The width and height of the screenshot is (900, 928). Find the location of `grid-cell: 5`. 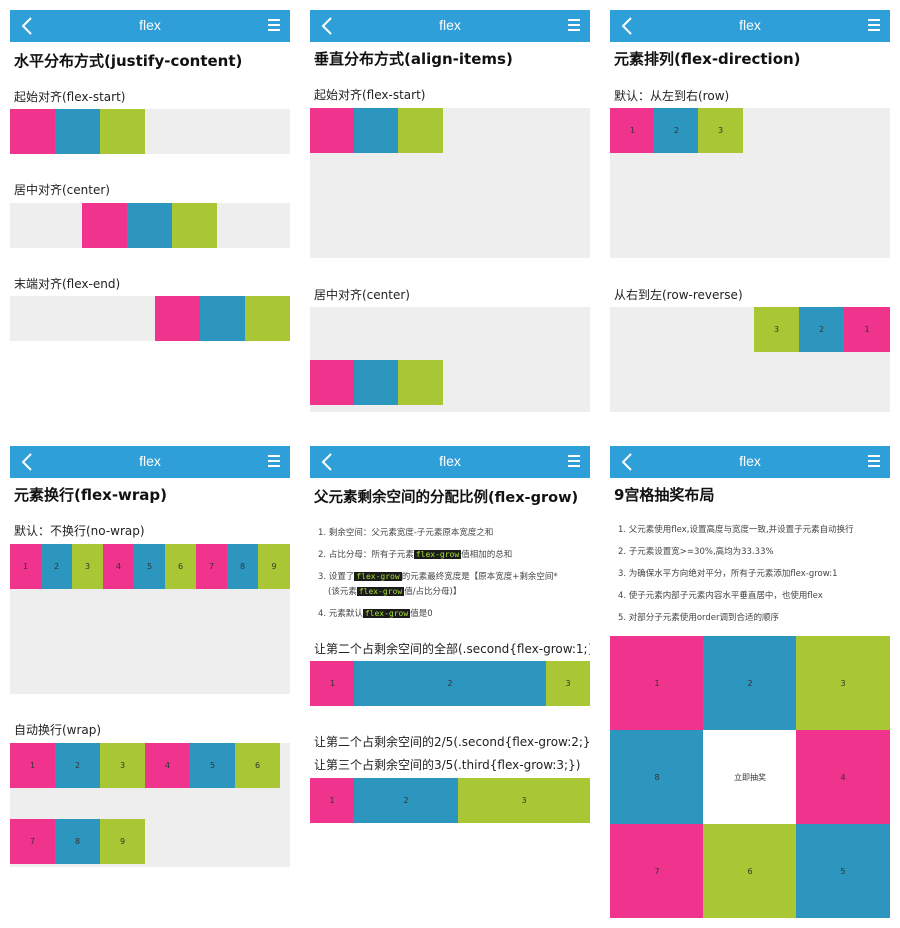

grid-cell: 5 is located at coordinates (843, 871).